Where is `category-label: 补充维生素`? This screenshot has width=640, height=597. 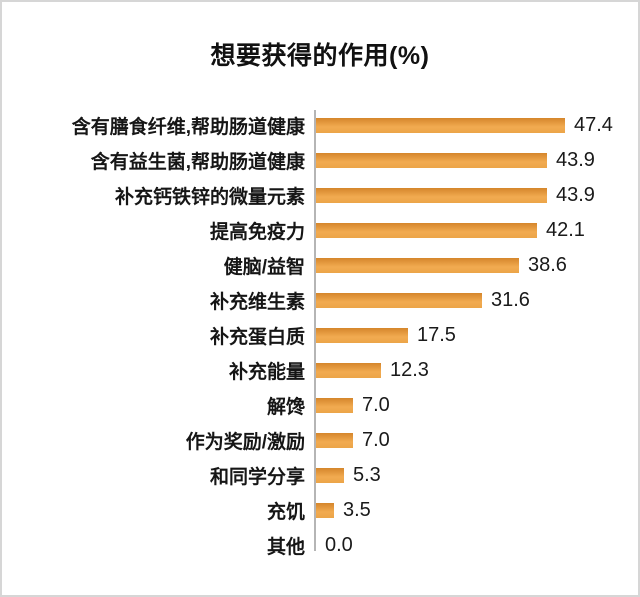 category-label: 补充维生素 is located at coordinates (257, 302).